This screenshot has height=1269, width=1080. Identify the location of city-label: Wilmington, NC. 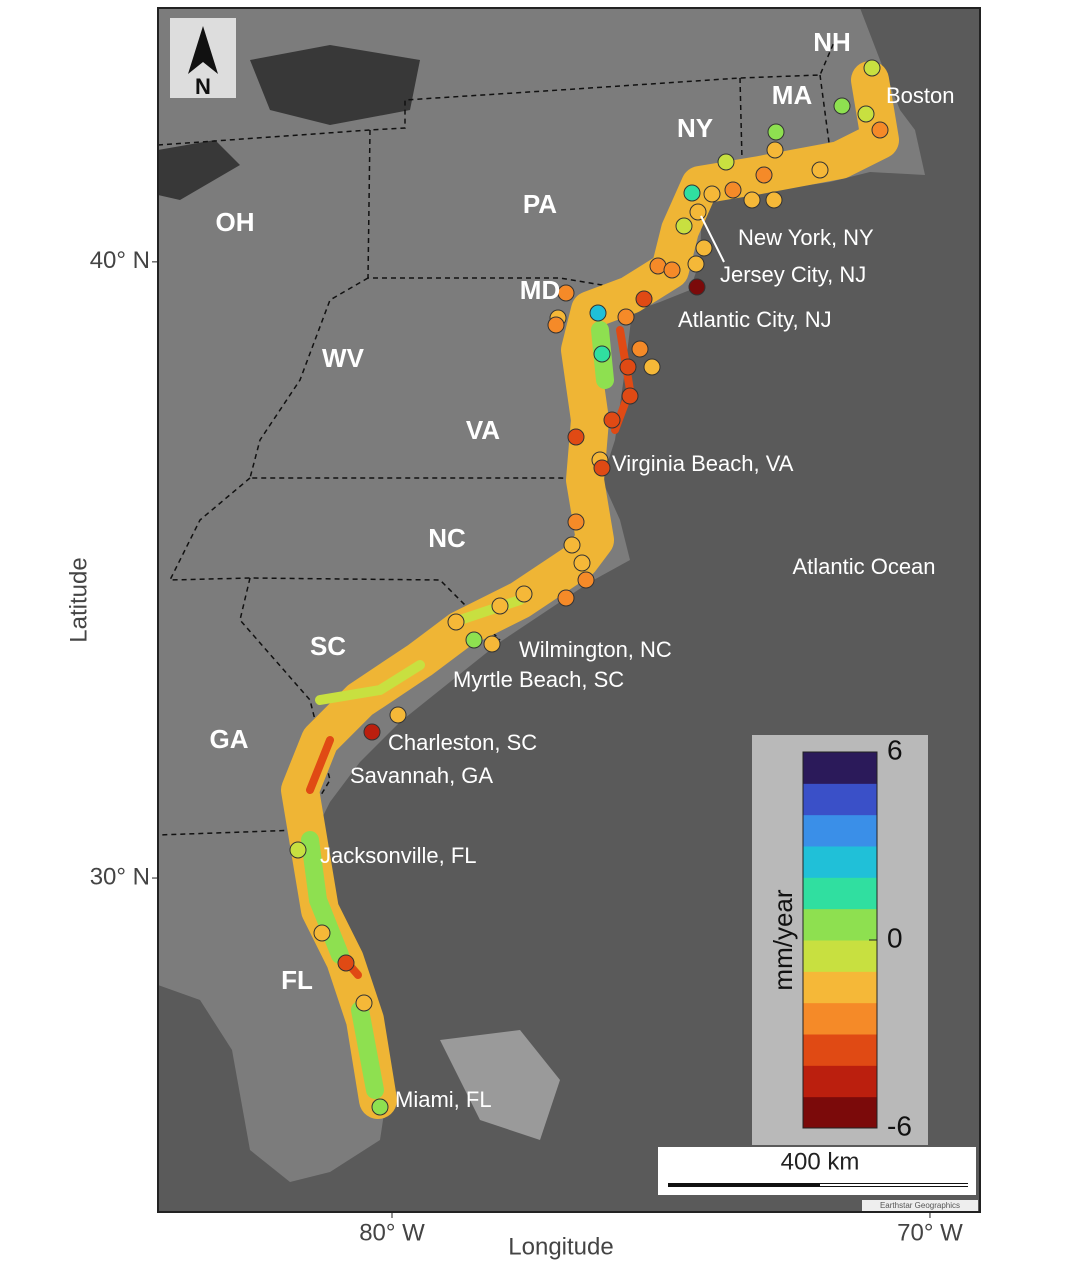
(595, 649).